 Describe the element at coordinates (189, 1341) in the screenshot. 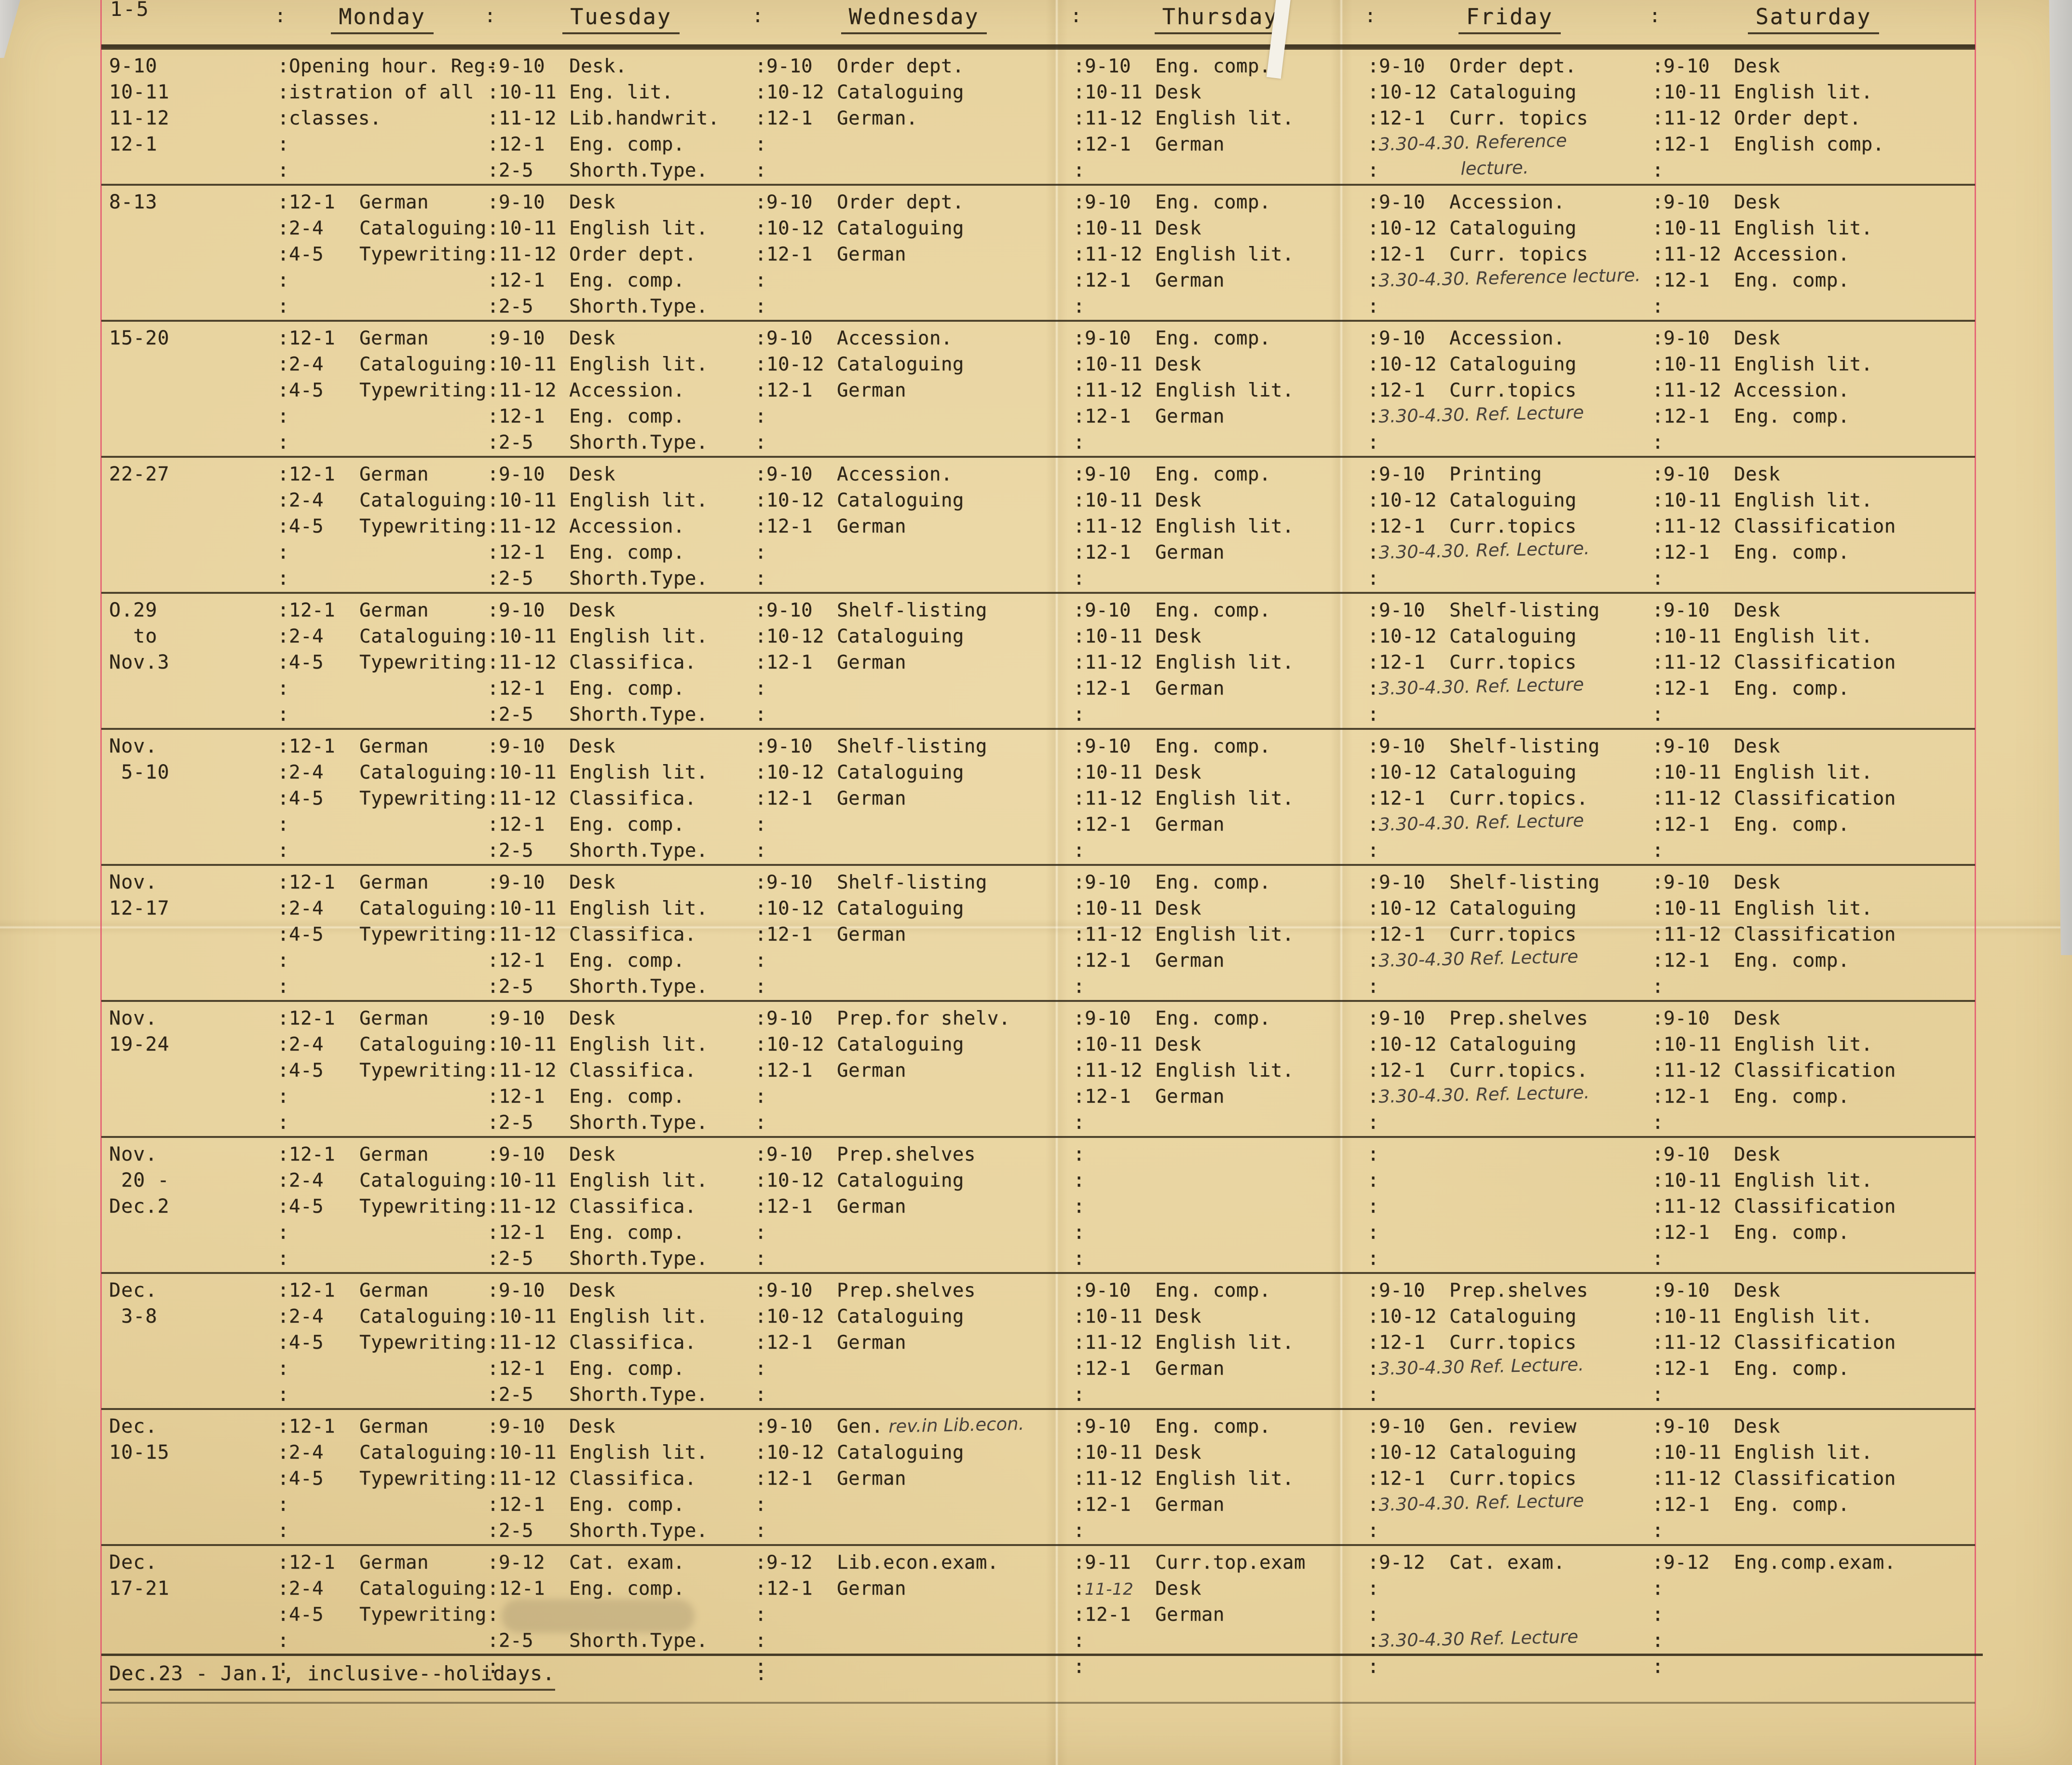

I see `week-date-cell: Dec. 3-8` at that location.